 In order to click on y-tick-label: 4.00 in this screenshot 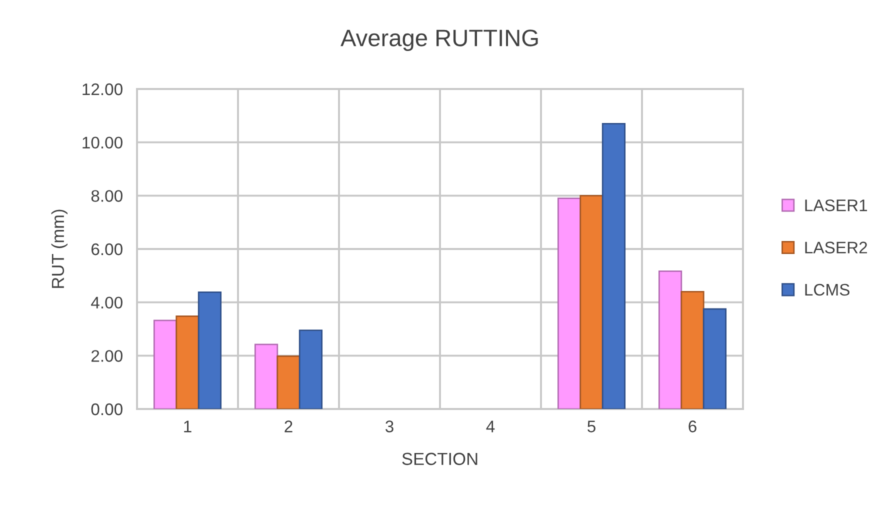, I will do `click(106, 302)`.